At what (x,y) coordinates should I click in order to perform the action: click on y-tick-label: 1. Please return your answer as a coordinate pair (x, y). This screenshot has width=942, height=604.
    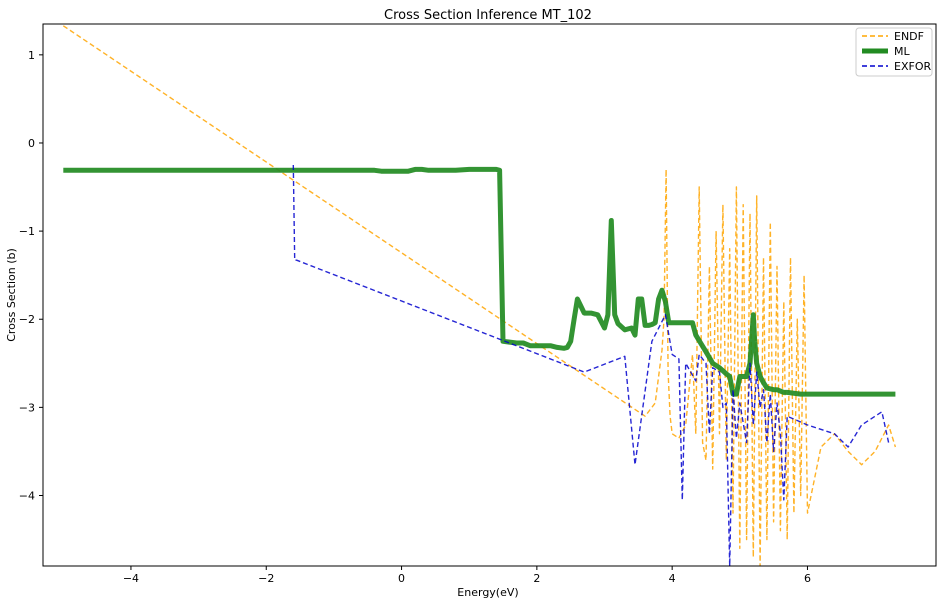
    Looking at the image, I should click on (31, 55).